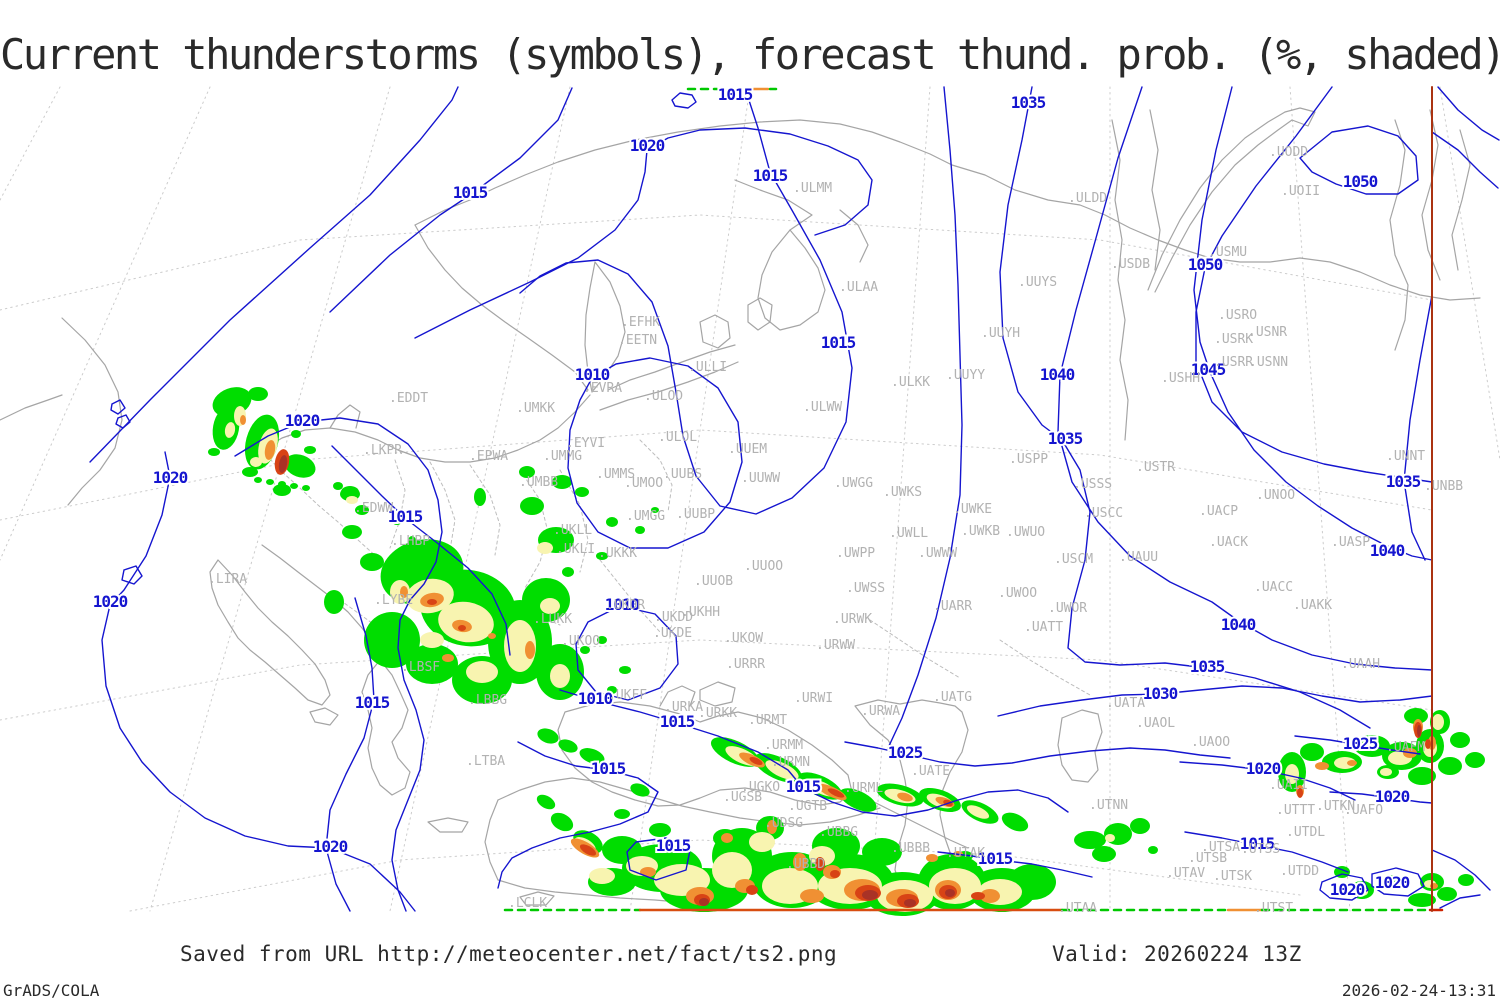 This screenshot has height=1000, width=1500. Describe the element at coordinates (1387, 550) in the screenshot. I see `isobar-label: 1040` at that location.